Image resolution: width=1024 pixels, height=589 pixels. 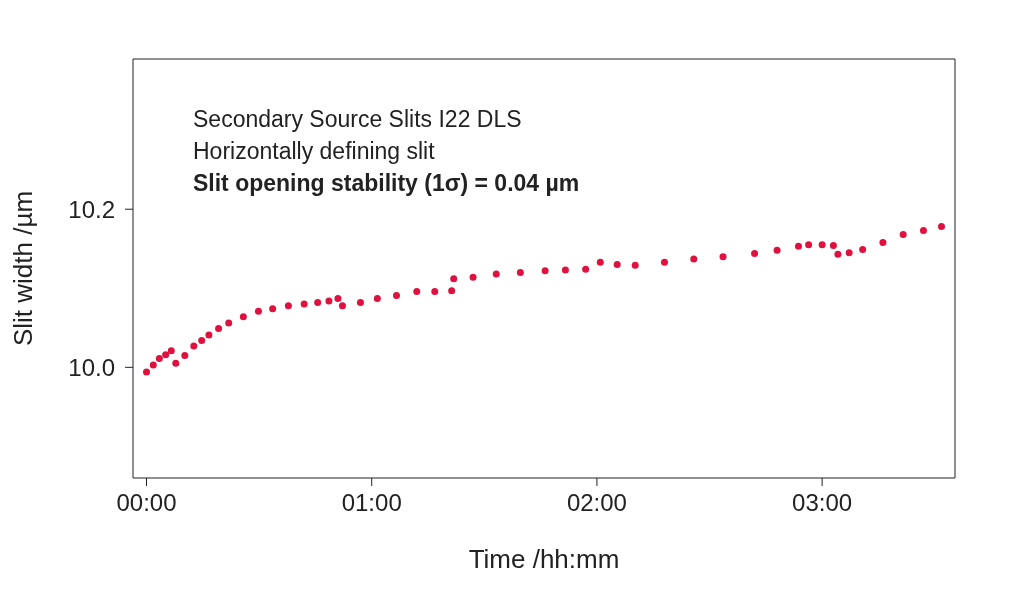 I want to click on y-axis-title: Slit width /µm, so click(x=23, y=268).